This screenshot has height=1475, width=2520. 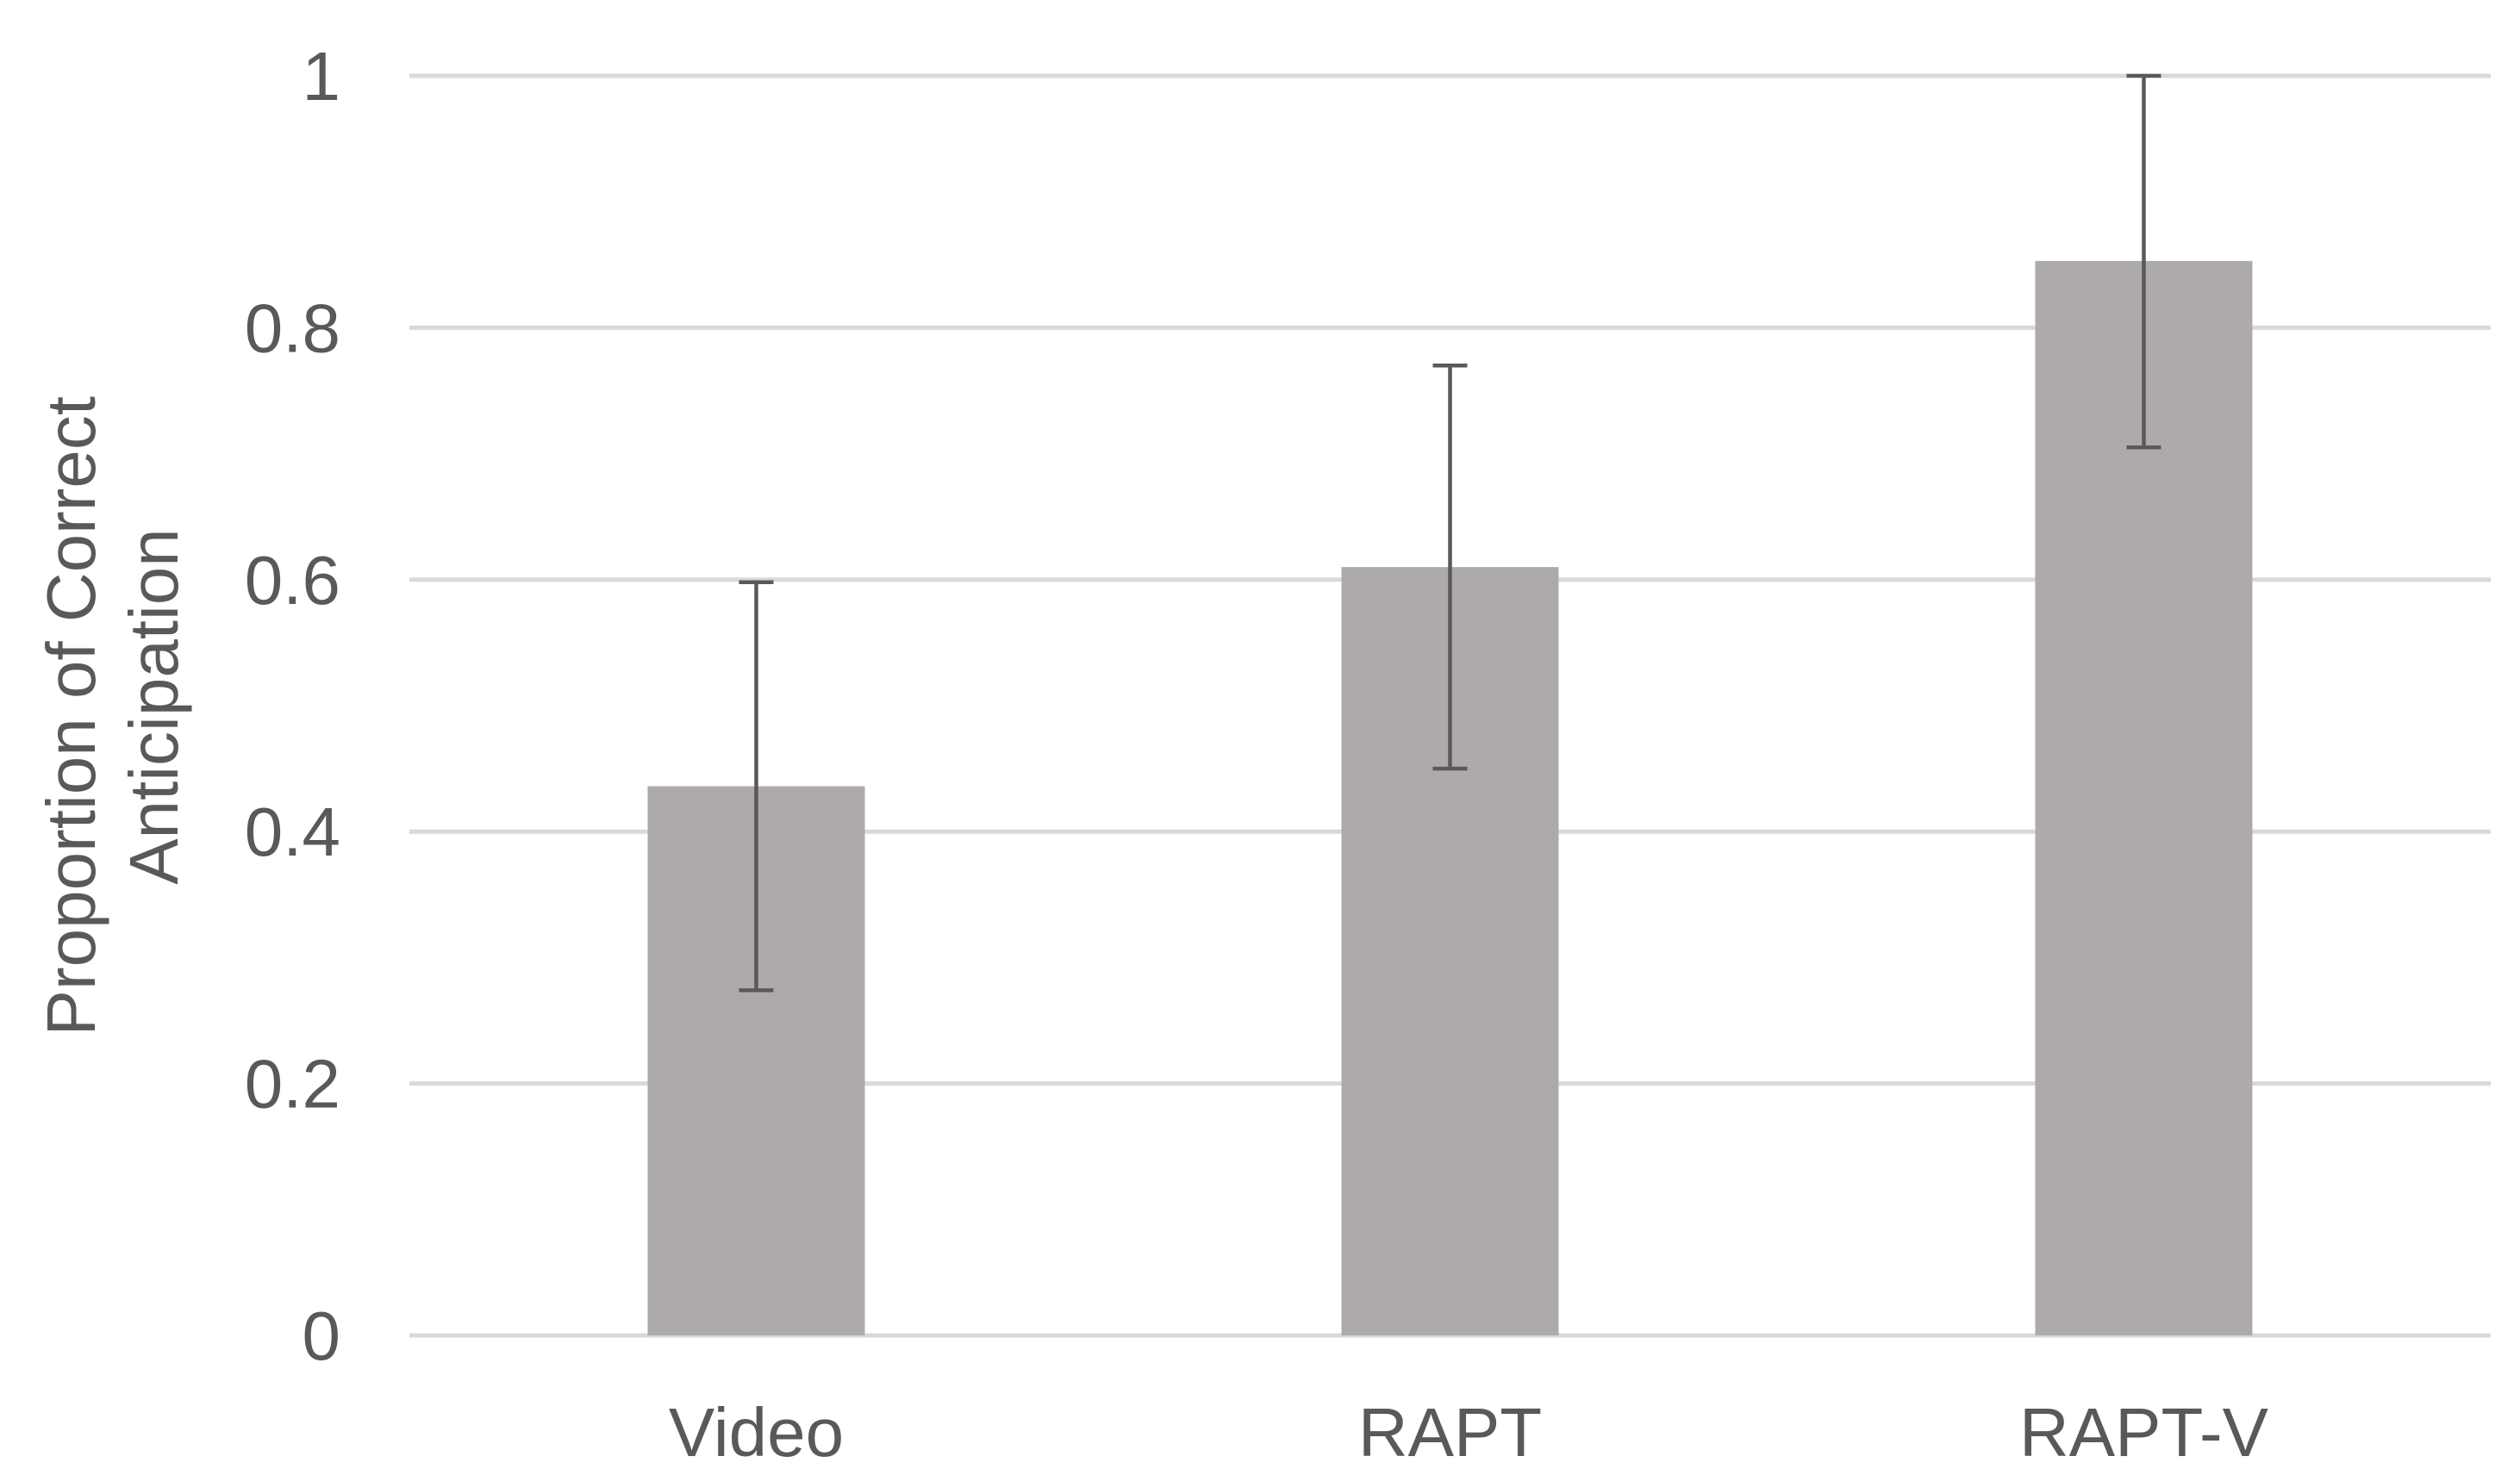 I want to click on x-tick-label: RAPT, so click(x=1450, y=1432).